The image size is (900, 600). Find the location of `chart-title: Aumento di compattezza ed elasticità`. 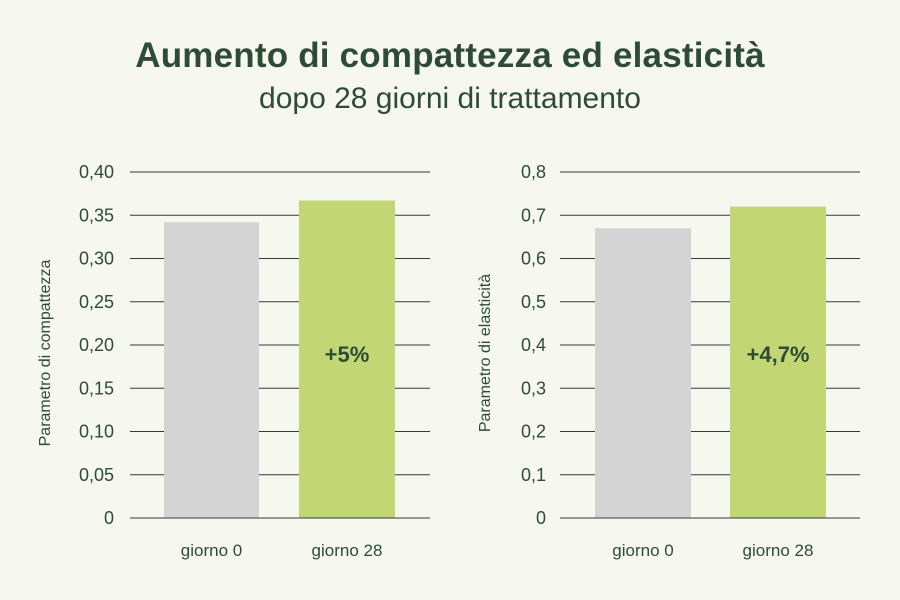

chart-title: Aumento di compattezza ed elasticità is located at coordinates (450, 55).